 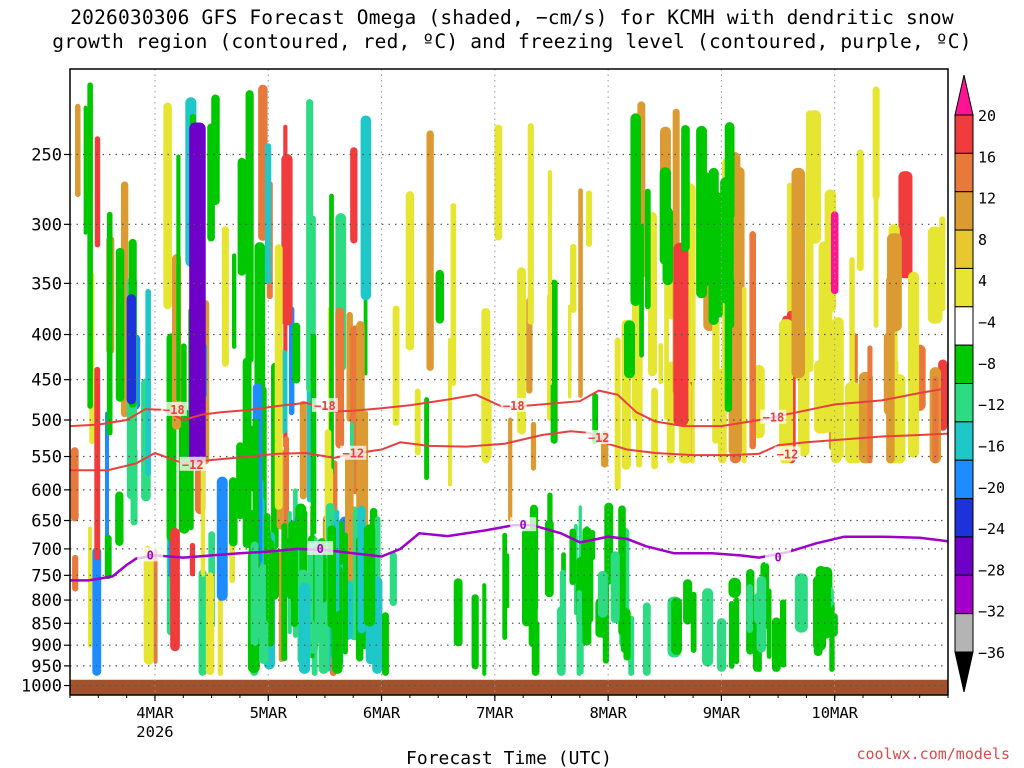 What do you see at coordinates (991, 570) in the screenshot?
I see `colorbar-label: −28` at bounding box center [991, 570].